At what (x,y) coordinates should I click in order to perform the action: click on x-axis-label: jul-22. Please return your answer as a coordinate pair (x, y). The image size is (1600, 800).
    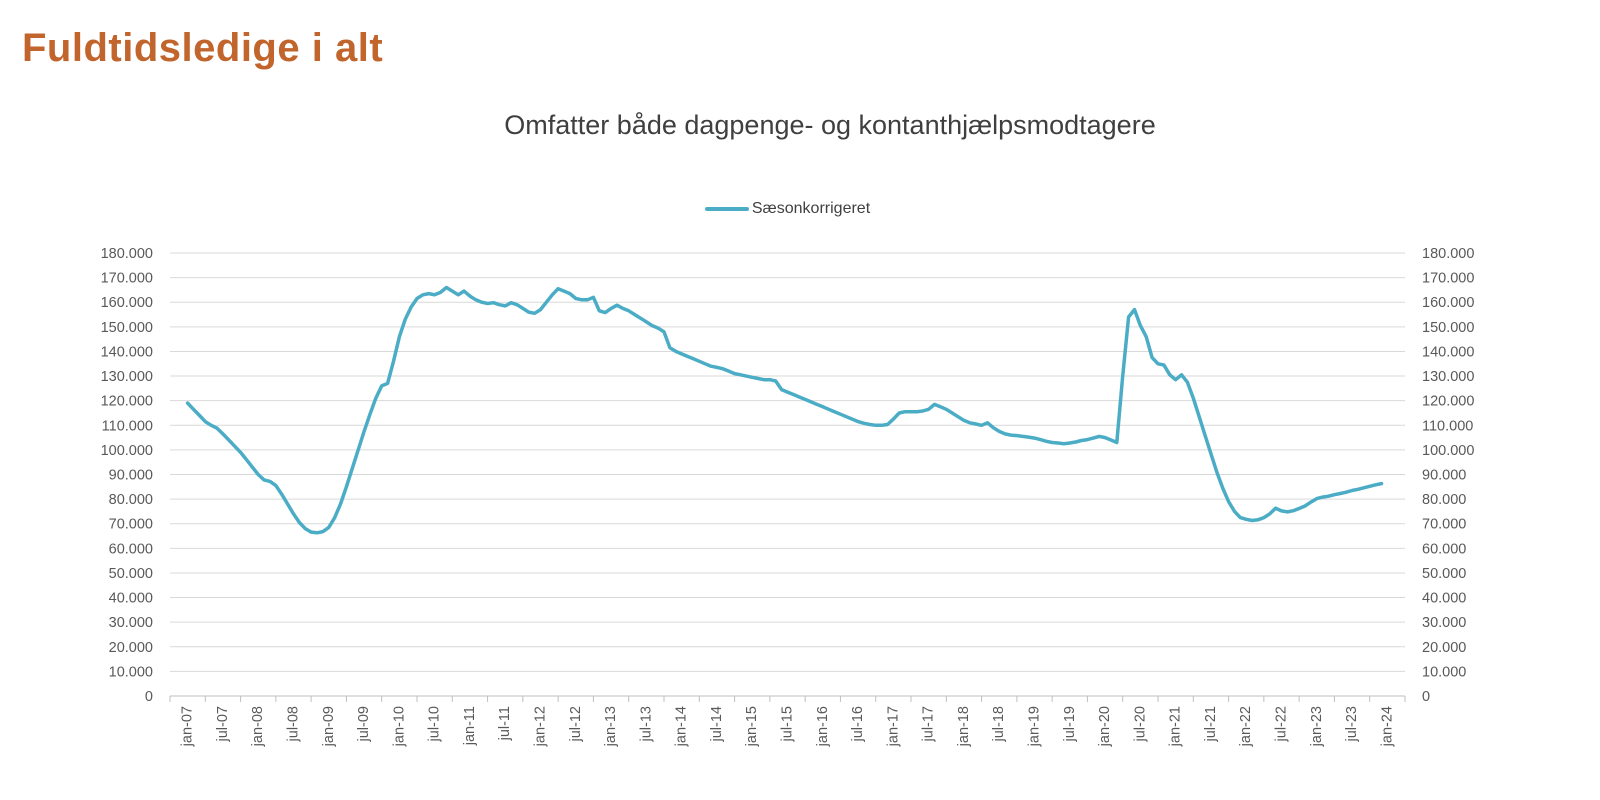
    Looking at the image, I should click on (1282, 724).